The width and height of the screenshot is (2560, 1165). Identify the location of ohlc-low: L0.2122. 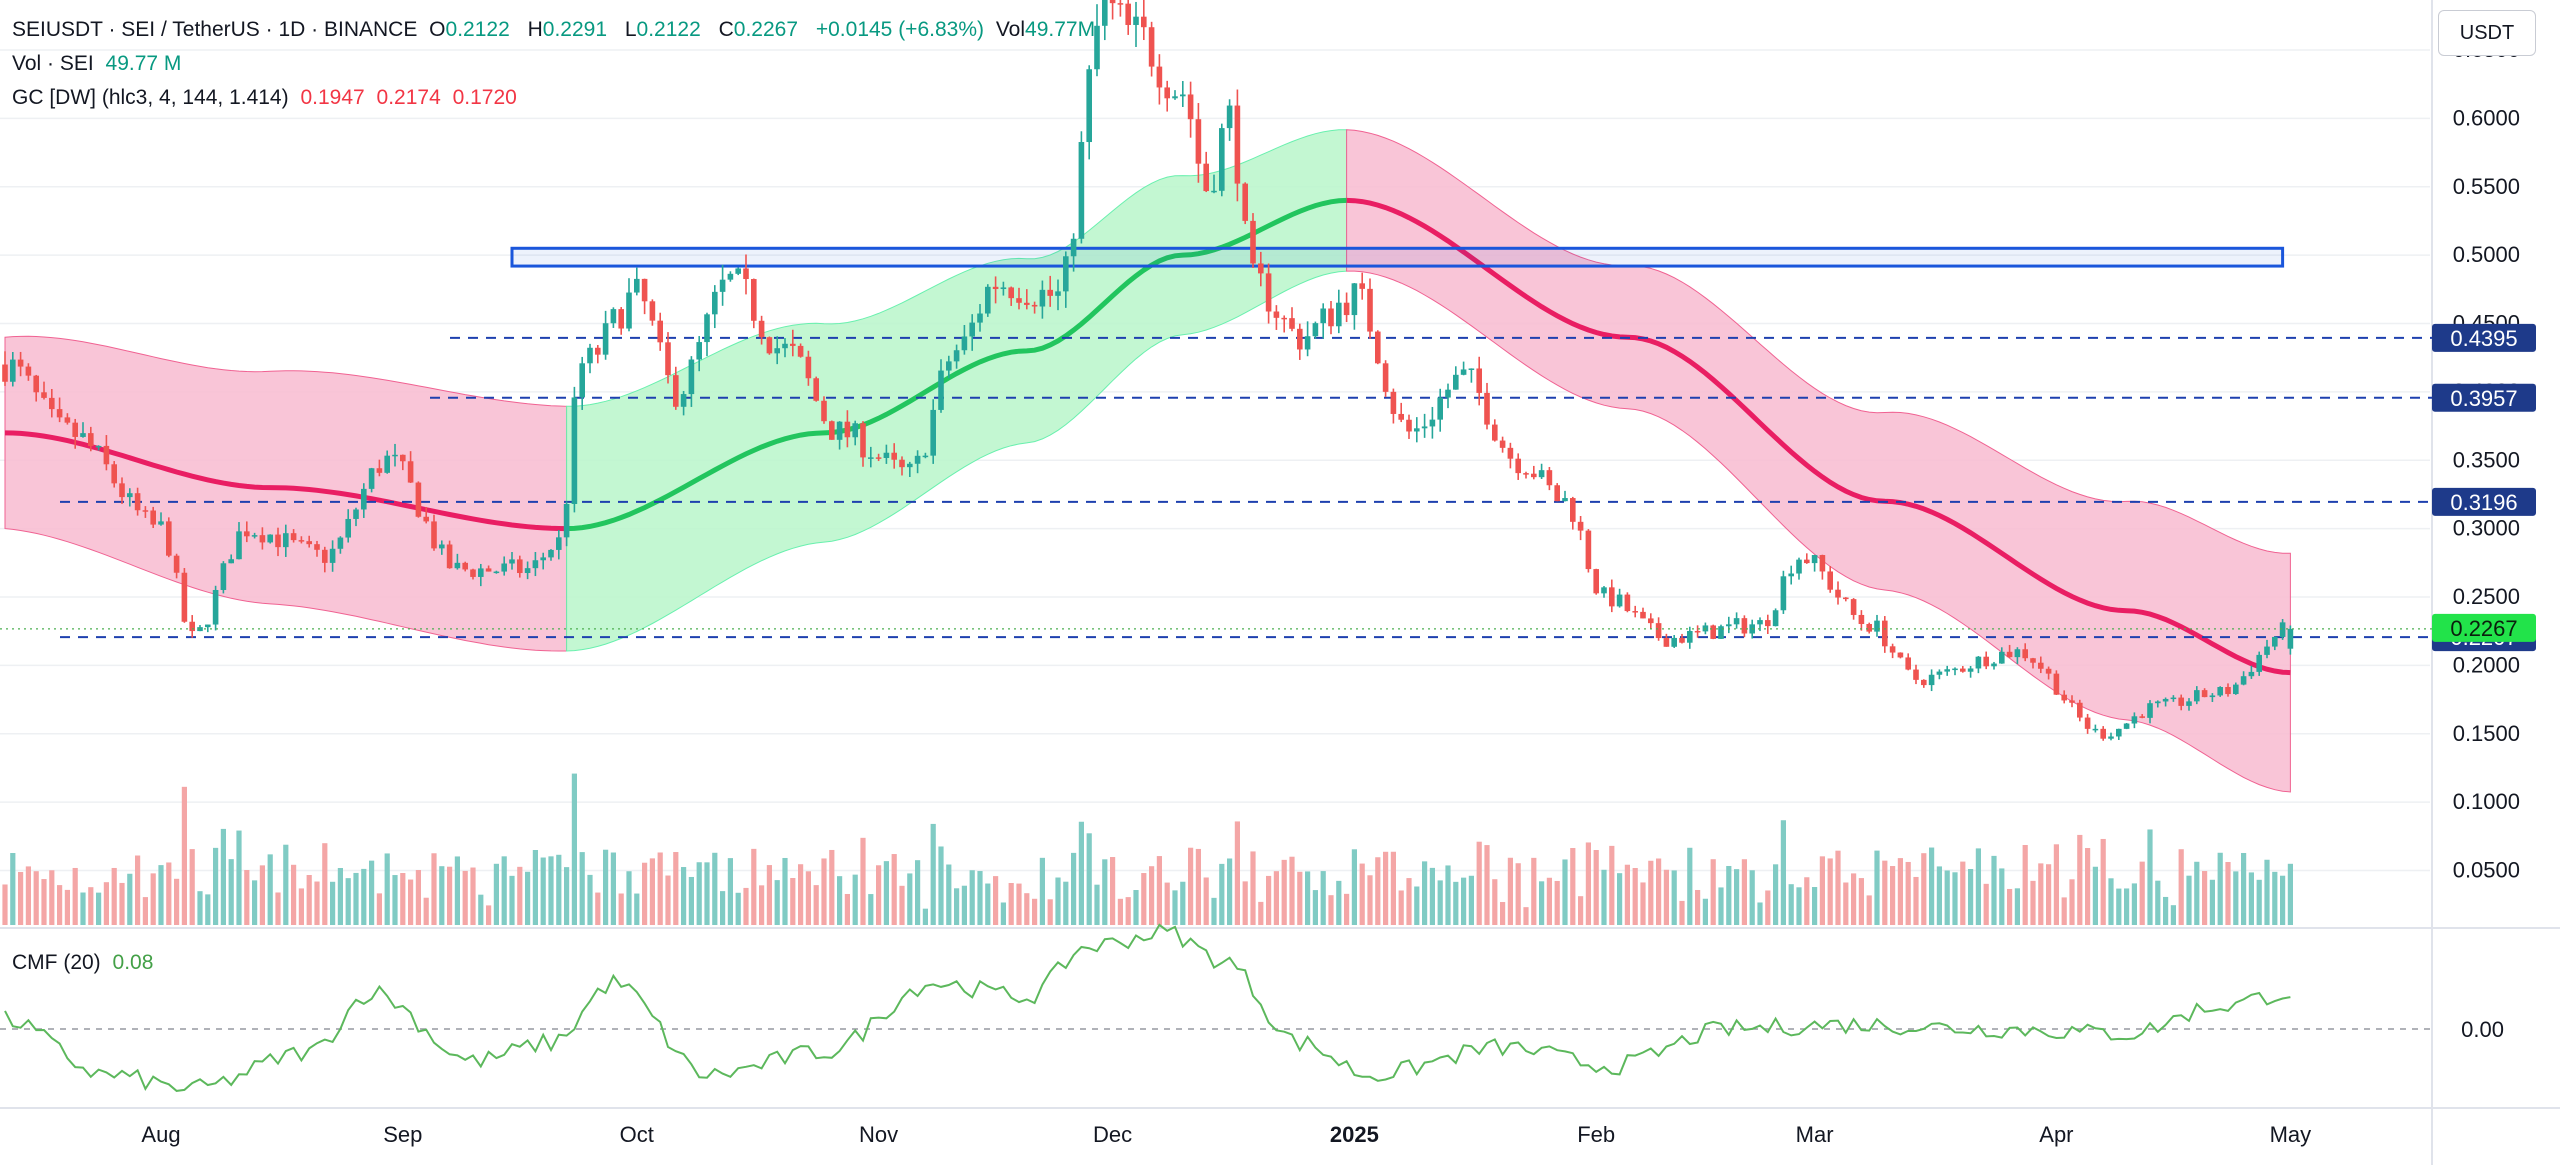
(662, 29).